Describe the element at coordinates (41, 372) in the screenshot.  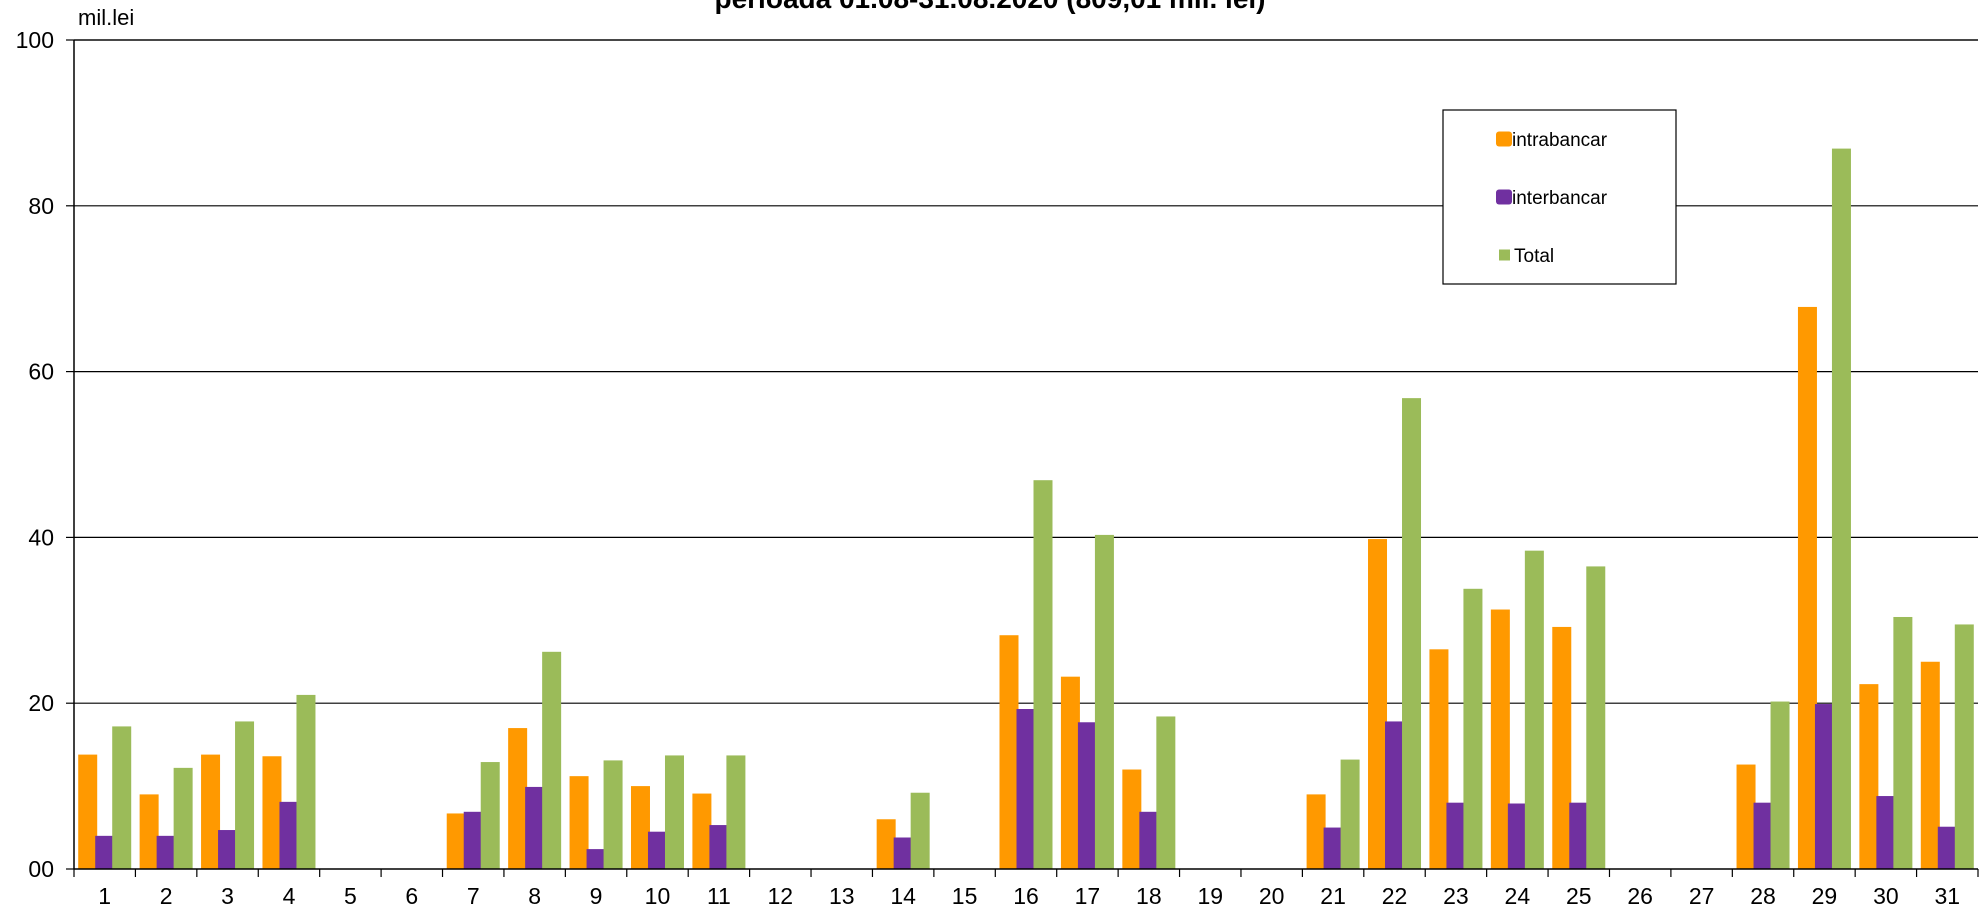
I see `y-tick-label: 60` at that location.